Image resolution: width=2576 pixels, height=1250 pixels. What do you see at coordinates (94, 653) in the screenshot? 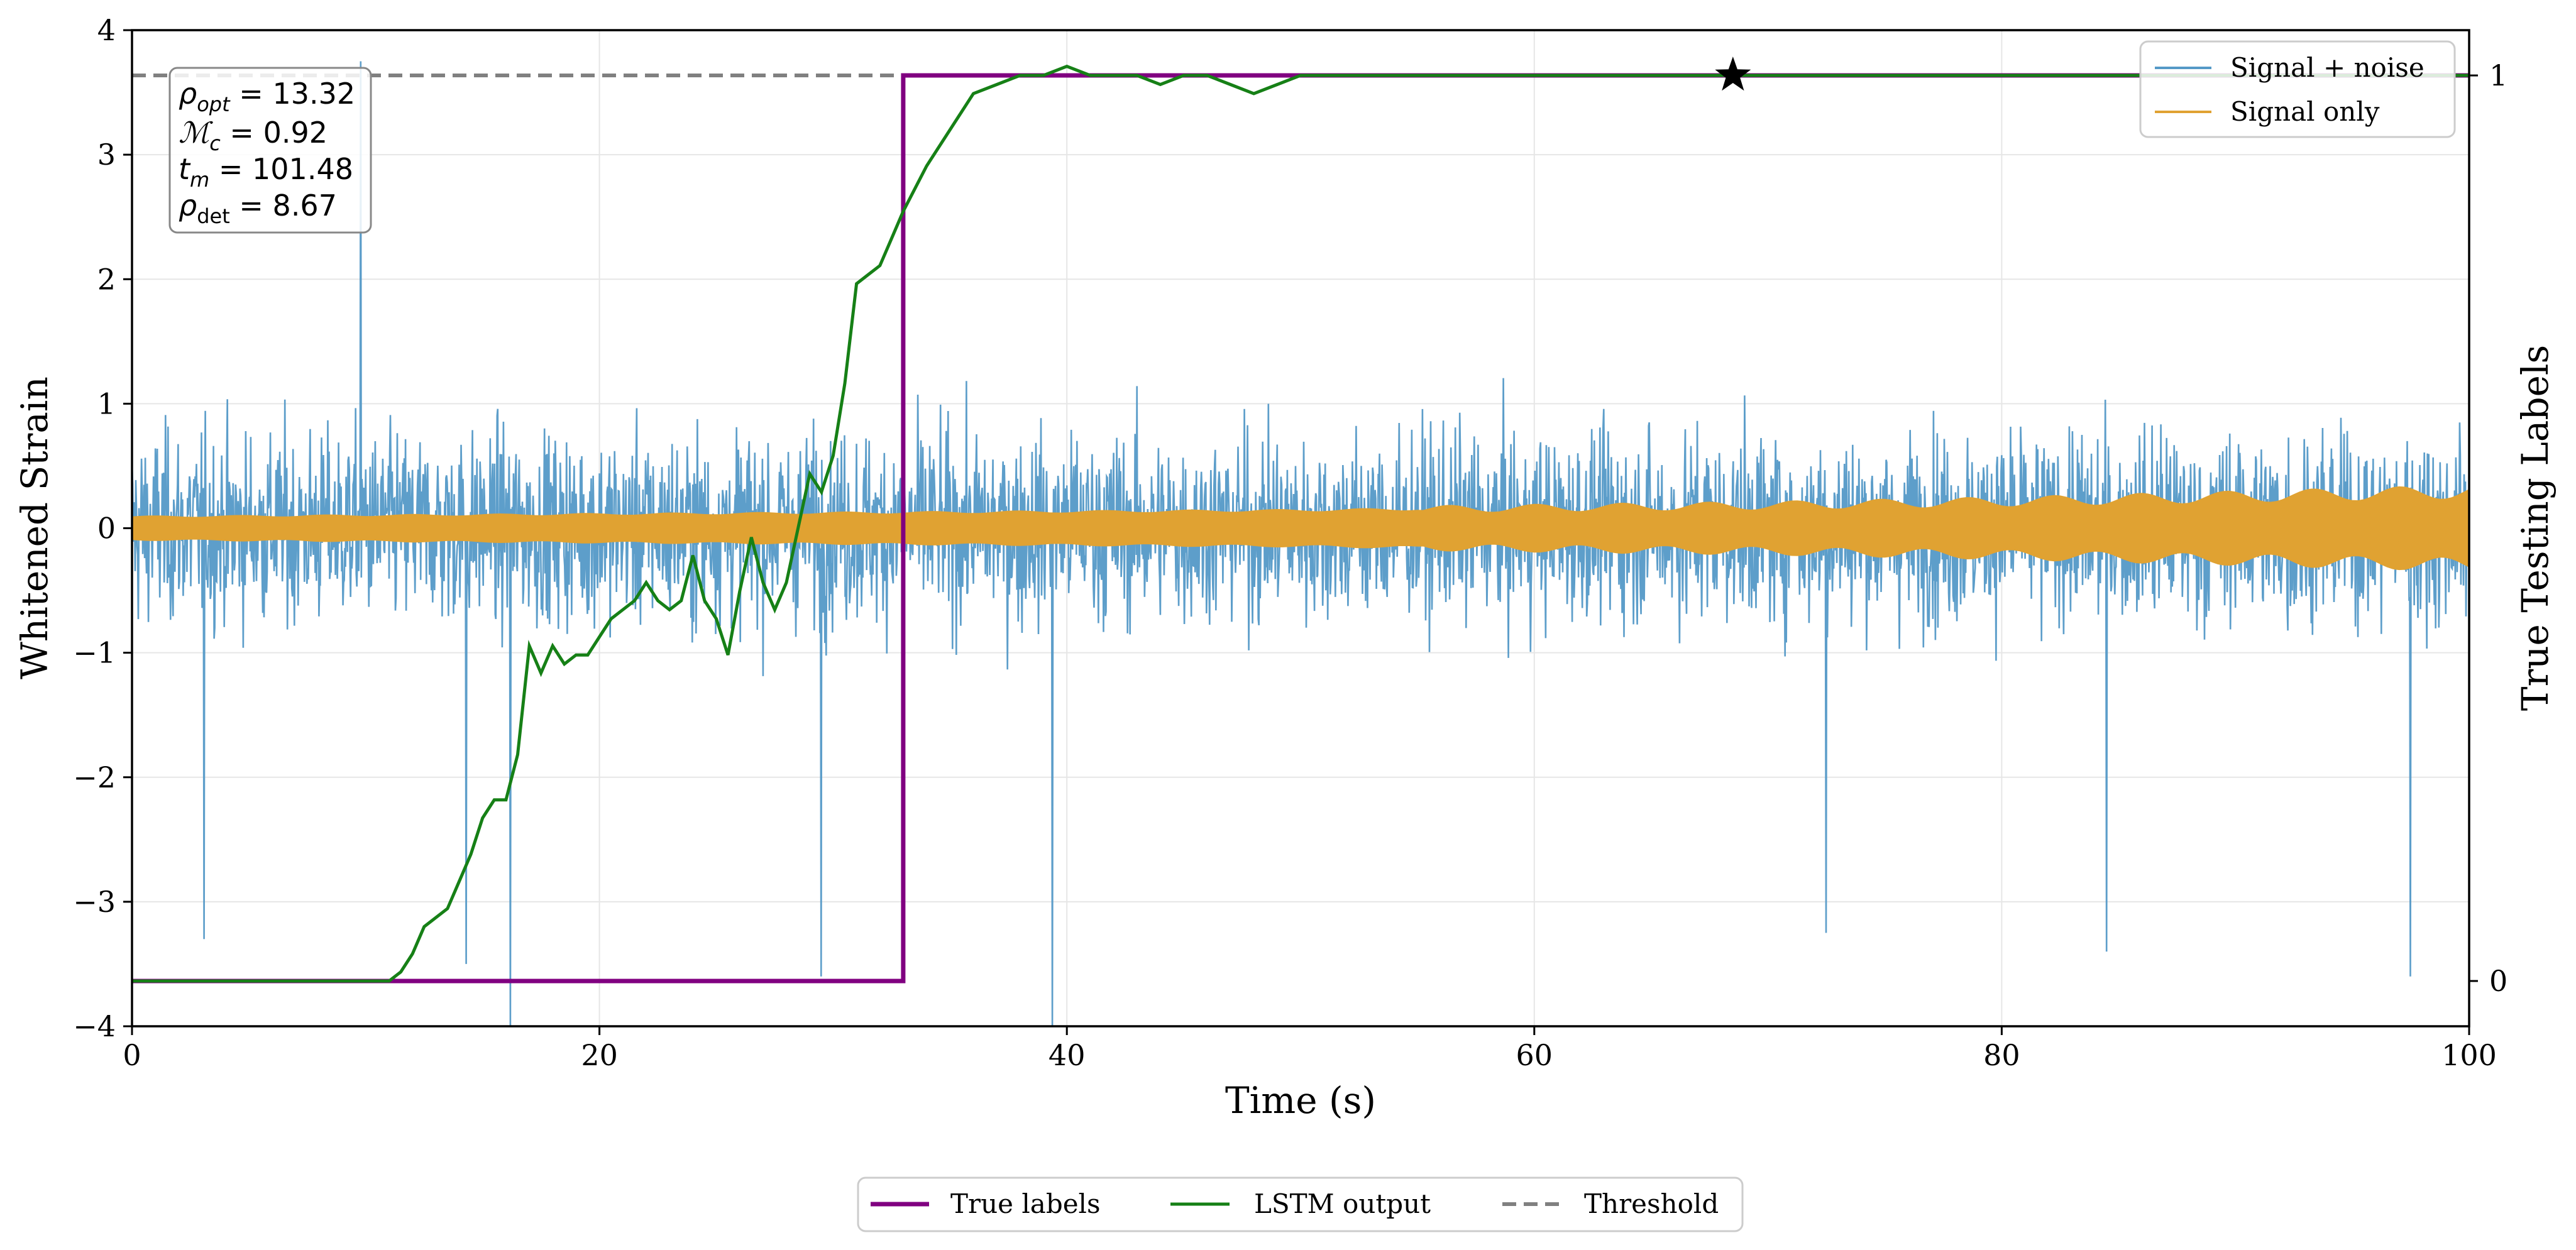
I see `y-tick-label: −1` at bounding box center [94, 653].